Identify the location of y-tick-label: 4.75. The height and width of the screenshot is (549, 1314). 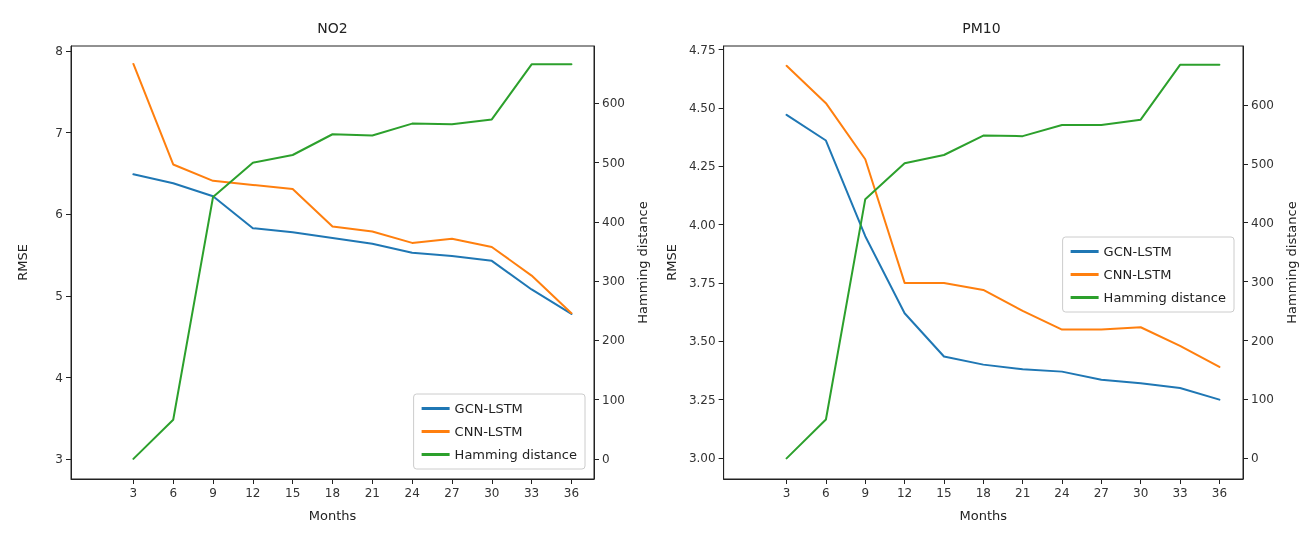
(702, 49).